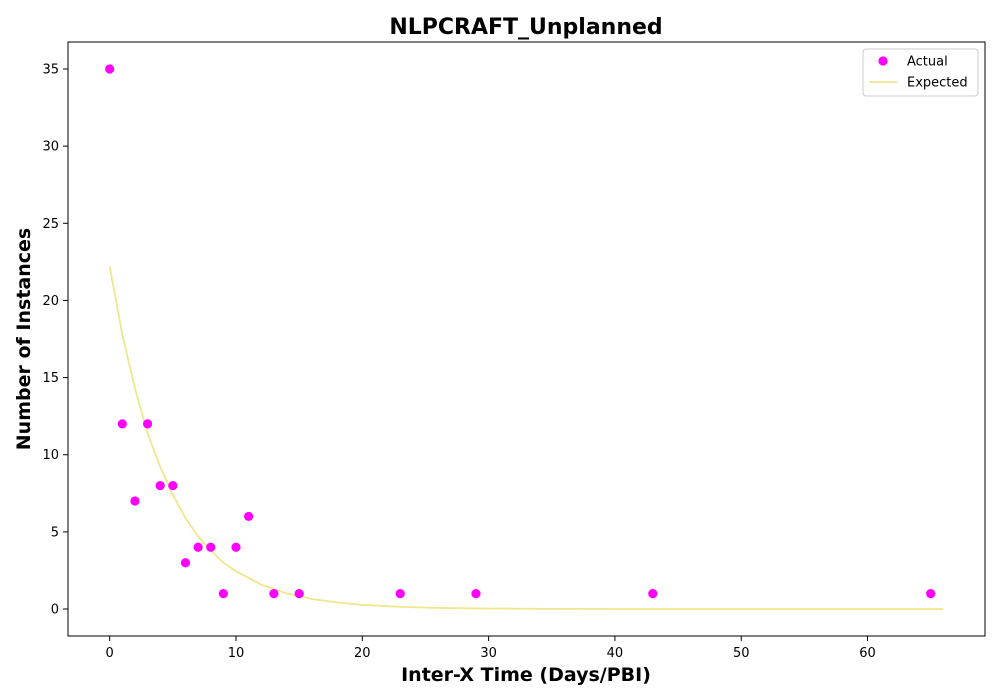 This screenshot has width=1000, height=700. Describe the element at coordinates (236, 653) in the screenshot. I see `x-tick-label: 10` at that location.